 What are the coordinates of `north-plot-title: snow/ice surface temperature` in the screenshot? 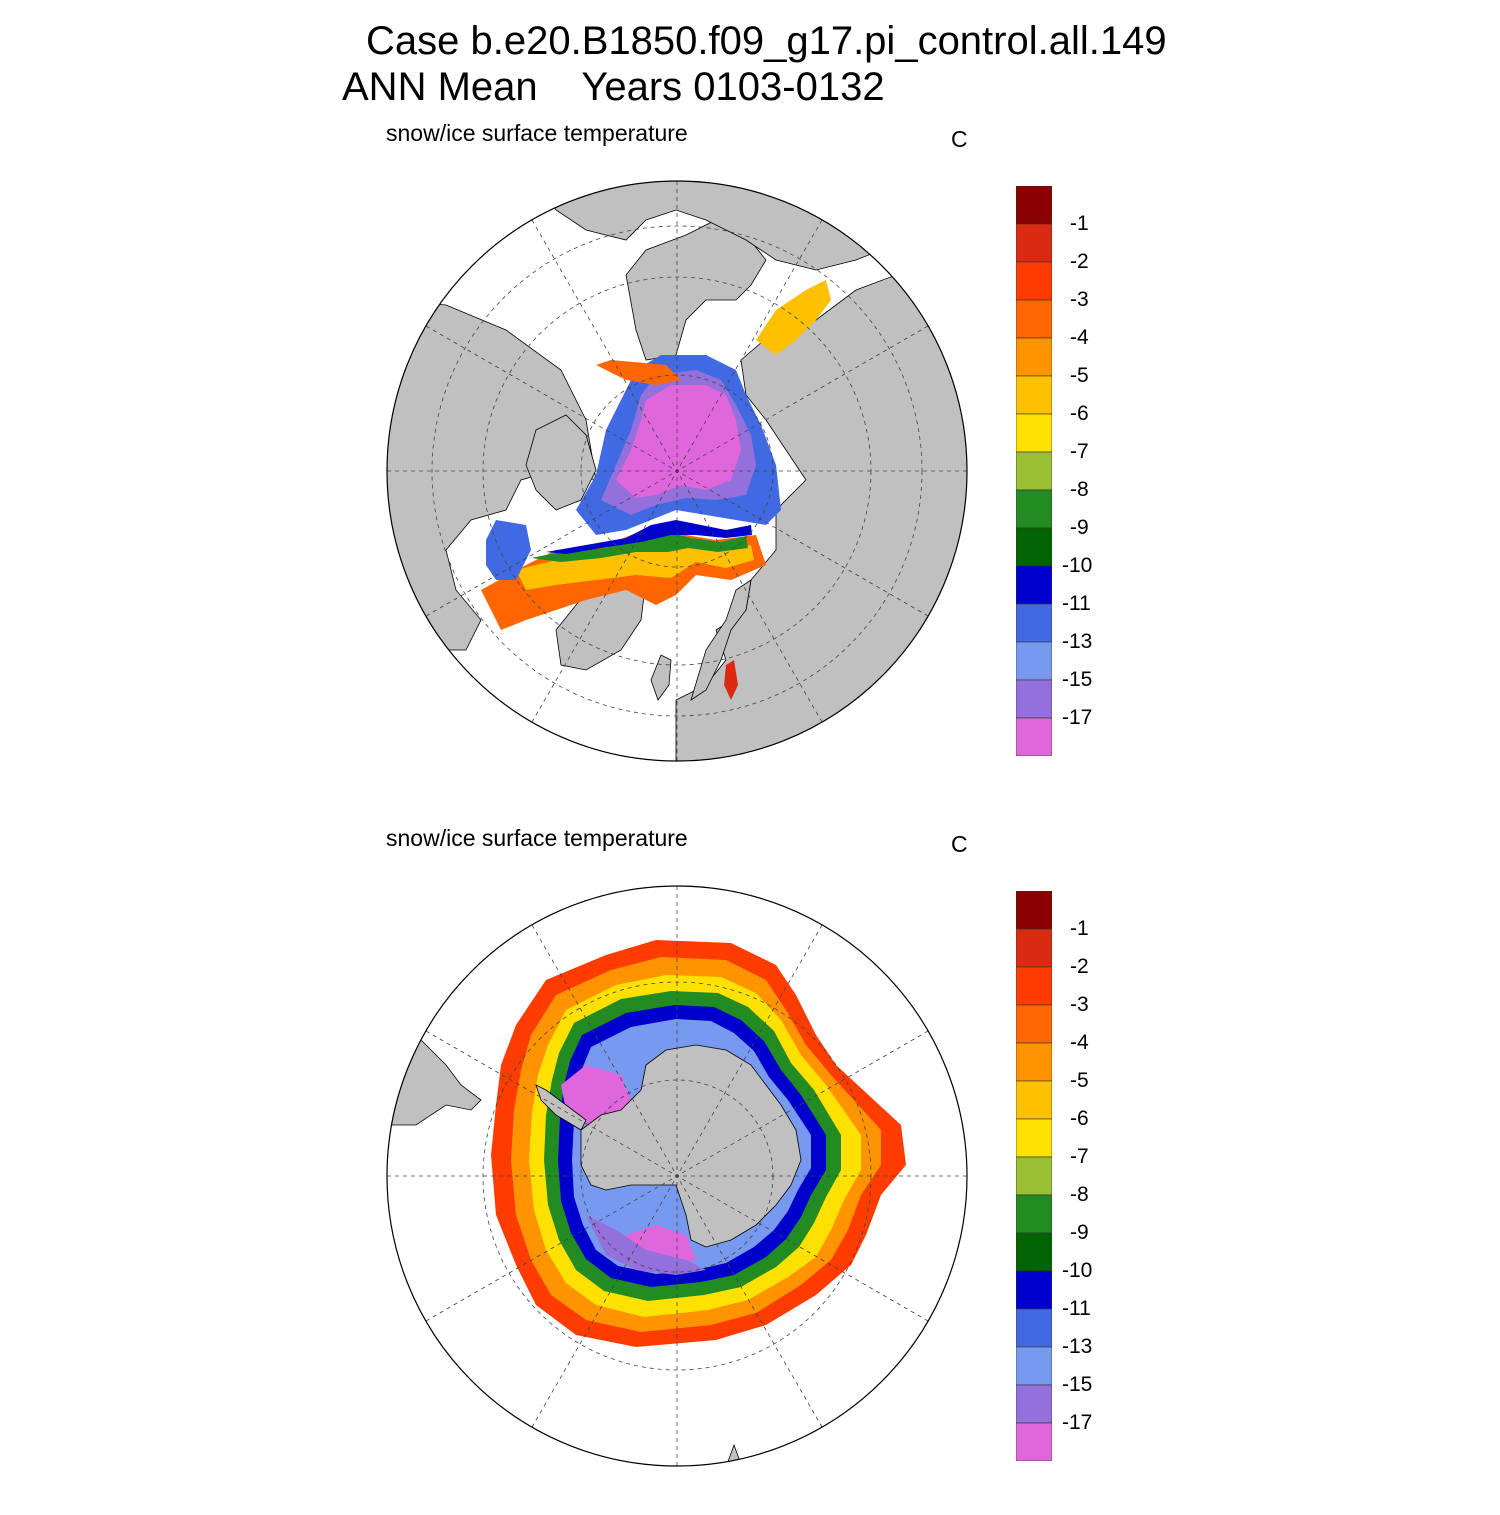 It's located at (537, 133).